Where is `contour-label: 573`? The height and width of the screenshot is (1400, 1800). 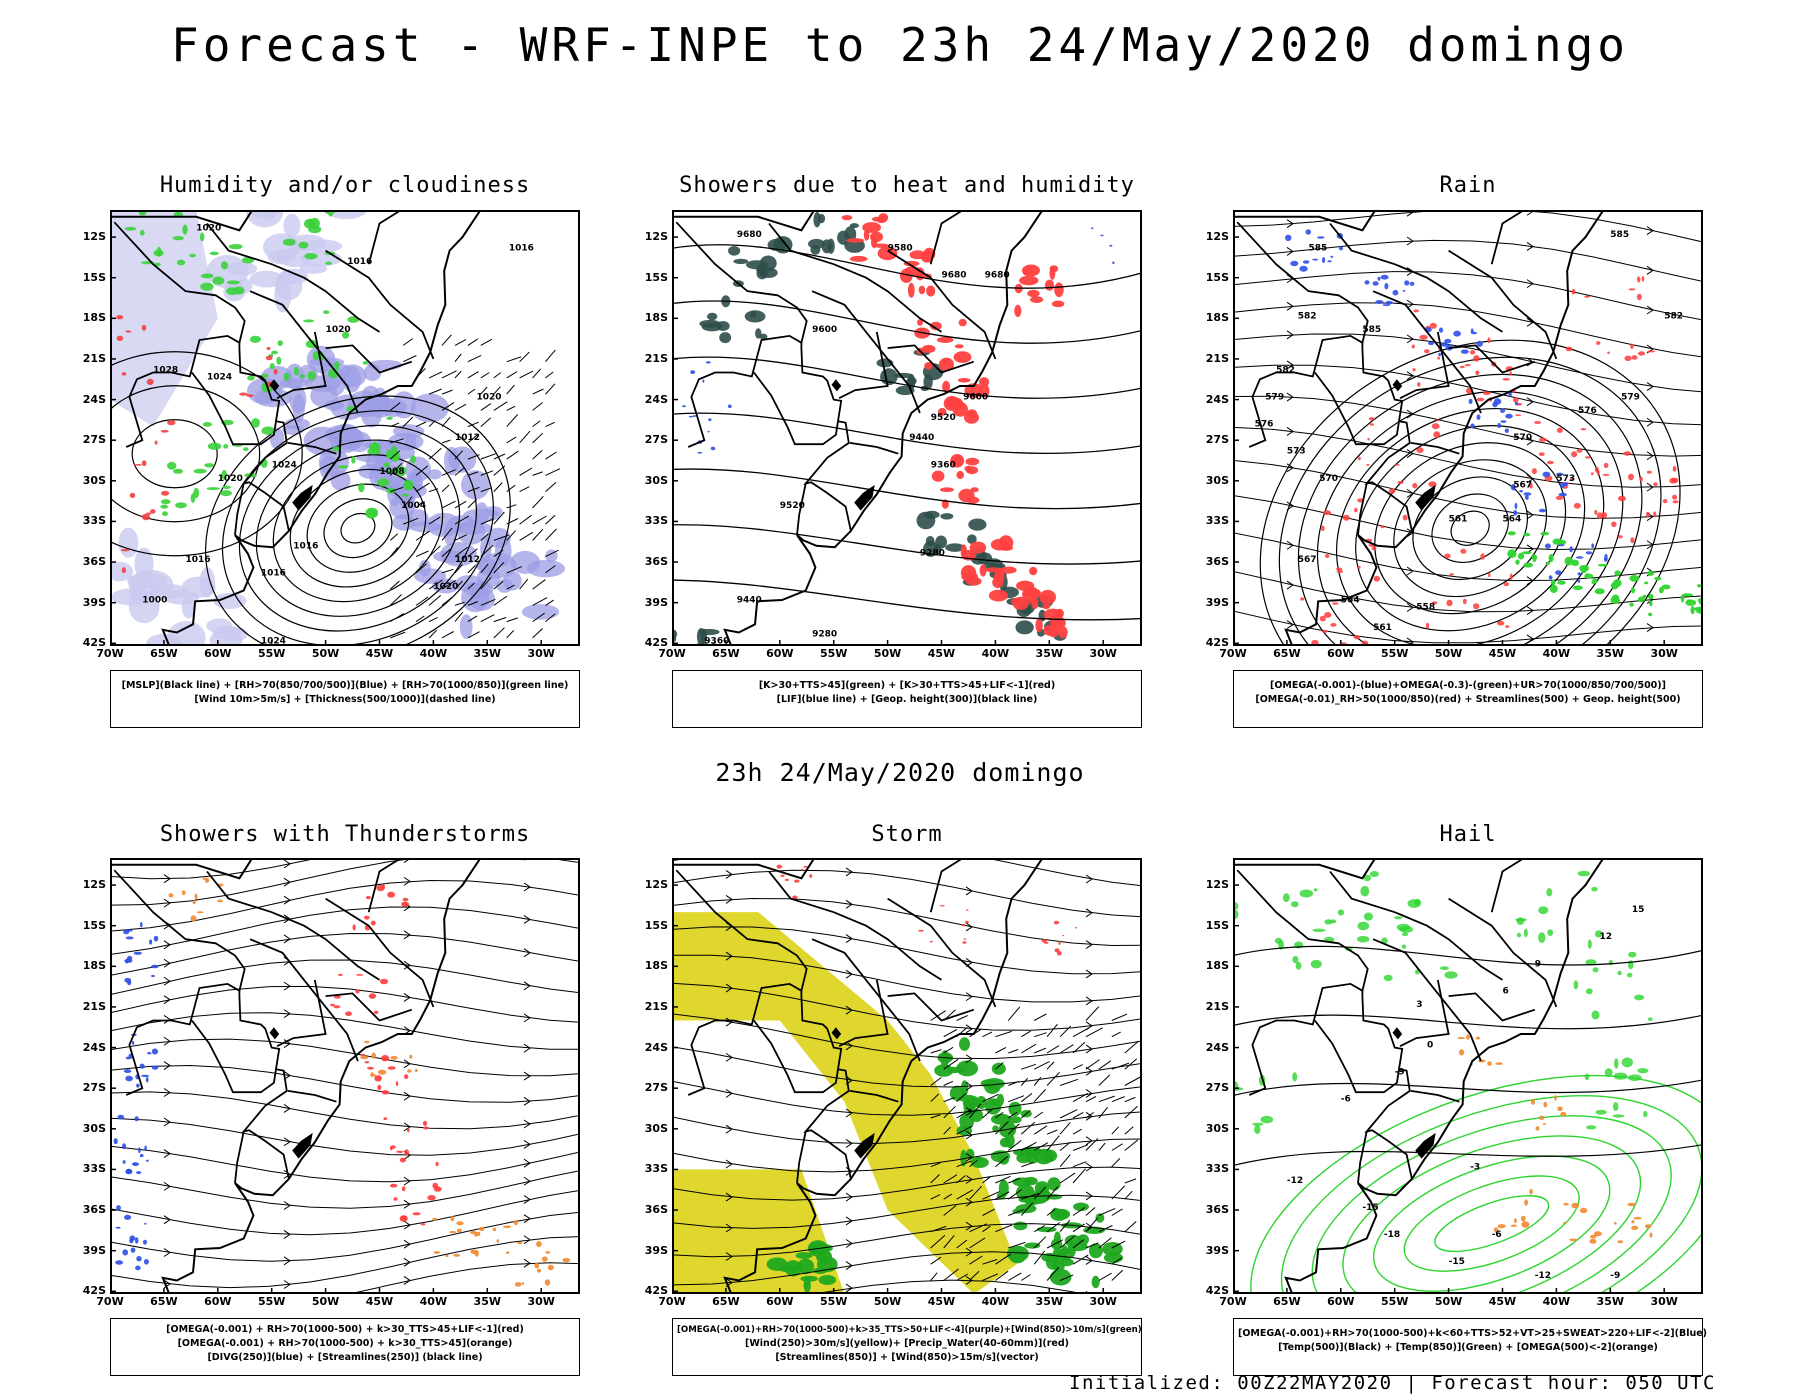
contour-label: 573 is located at coordinates (1296, 452).